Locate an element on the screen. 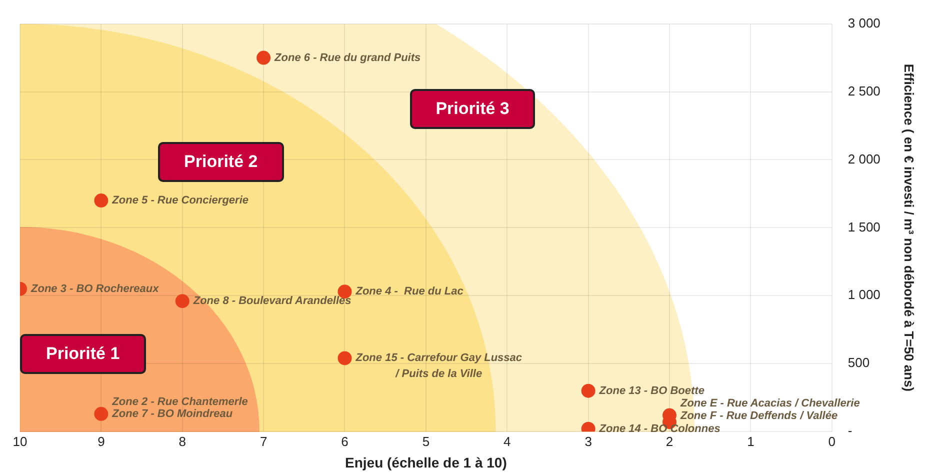 The width and height of the screenshot is (926, 476). y-tick-label: 2 500 is located at coordinates (864, 90).